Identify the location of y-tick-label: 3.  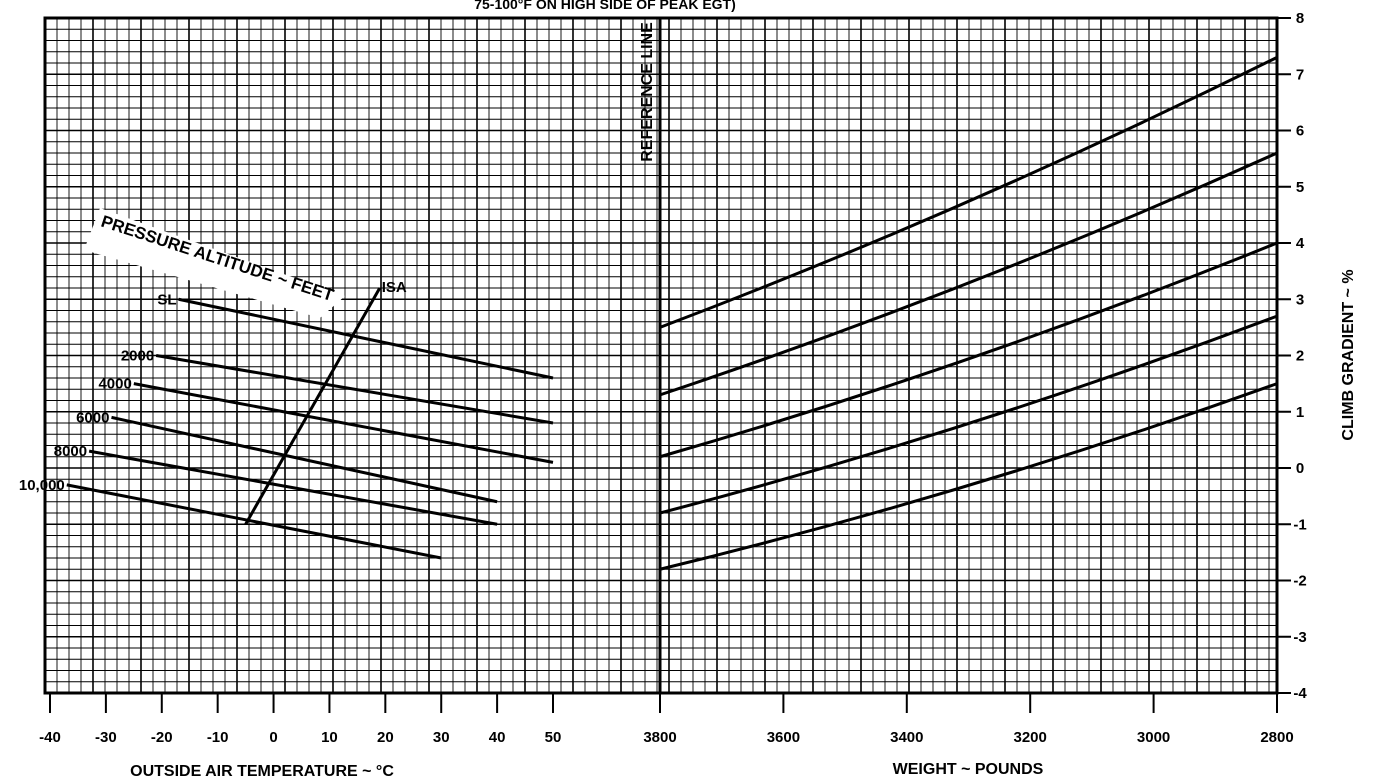
(1300, 299).